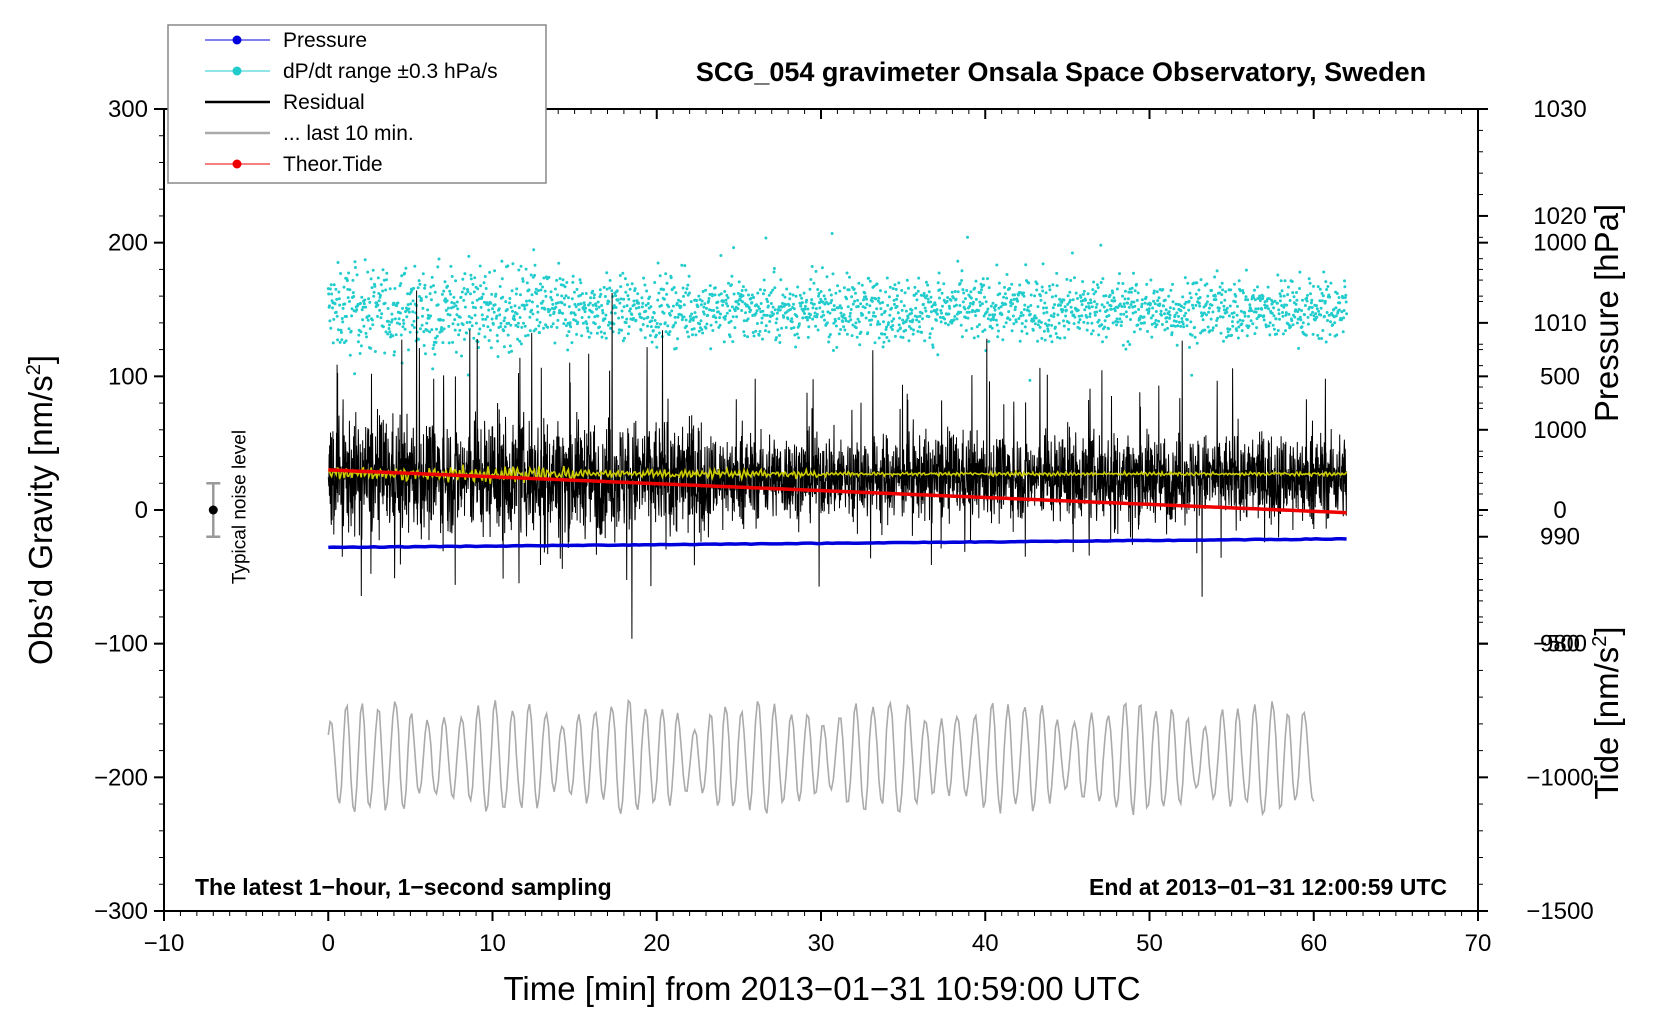  I want to click on y-tick-label: 200, so click(128, 243).